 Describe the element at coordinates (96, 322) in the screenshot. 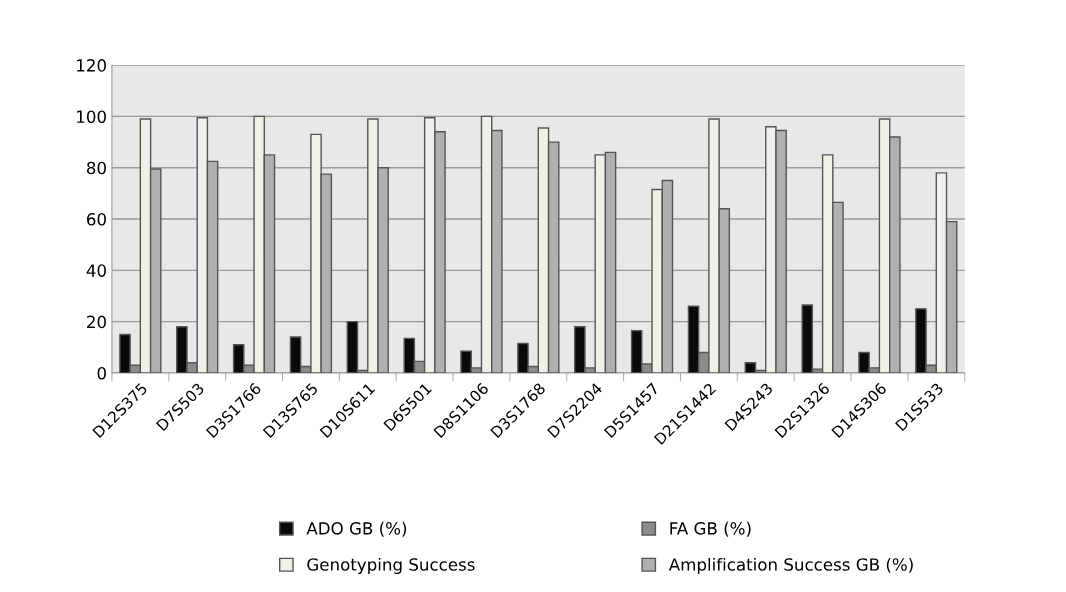

I see `y-tick-label: 20` at that location.